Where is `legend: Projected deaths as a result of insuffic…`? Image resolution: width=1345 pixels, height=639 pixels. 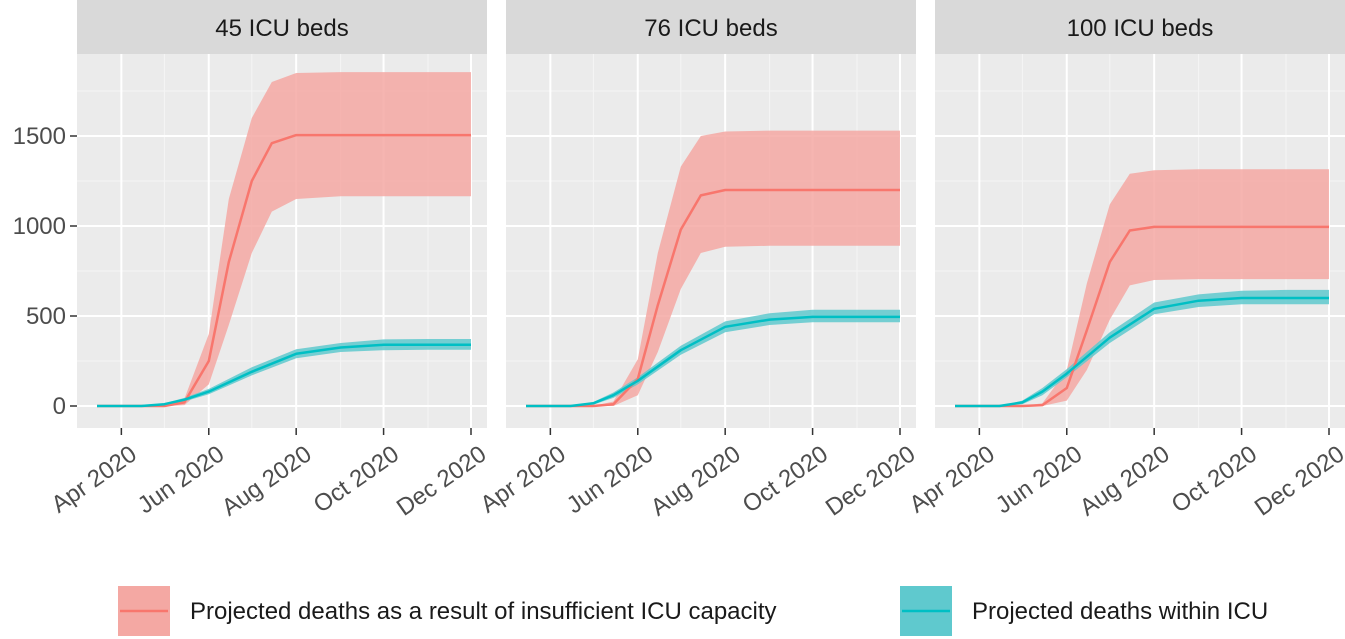 legend: Projected deaths as a result of insuffic… is located at coordinates (693, 611).